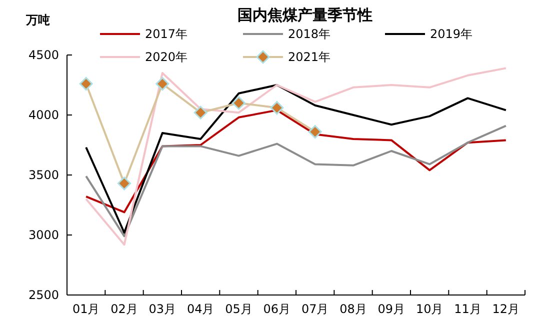  I want to click on x-tick-label: 08月, so click(353, 309).